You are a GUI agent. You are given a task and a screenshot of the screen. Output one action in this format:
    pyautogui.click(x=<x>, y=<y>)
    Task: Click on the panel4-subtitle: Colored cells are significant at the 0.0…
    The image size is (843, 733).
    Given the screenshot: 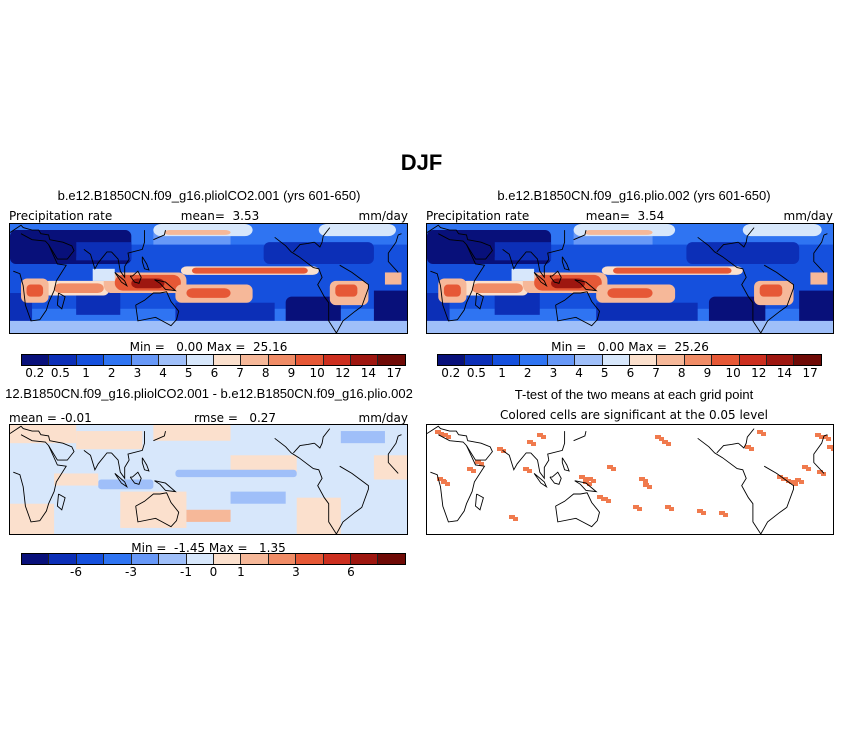 What is the action you would take?
    pyautogui.click(x=634, y=415)
    